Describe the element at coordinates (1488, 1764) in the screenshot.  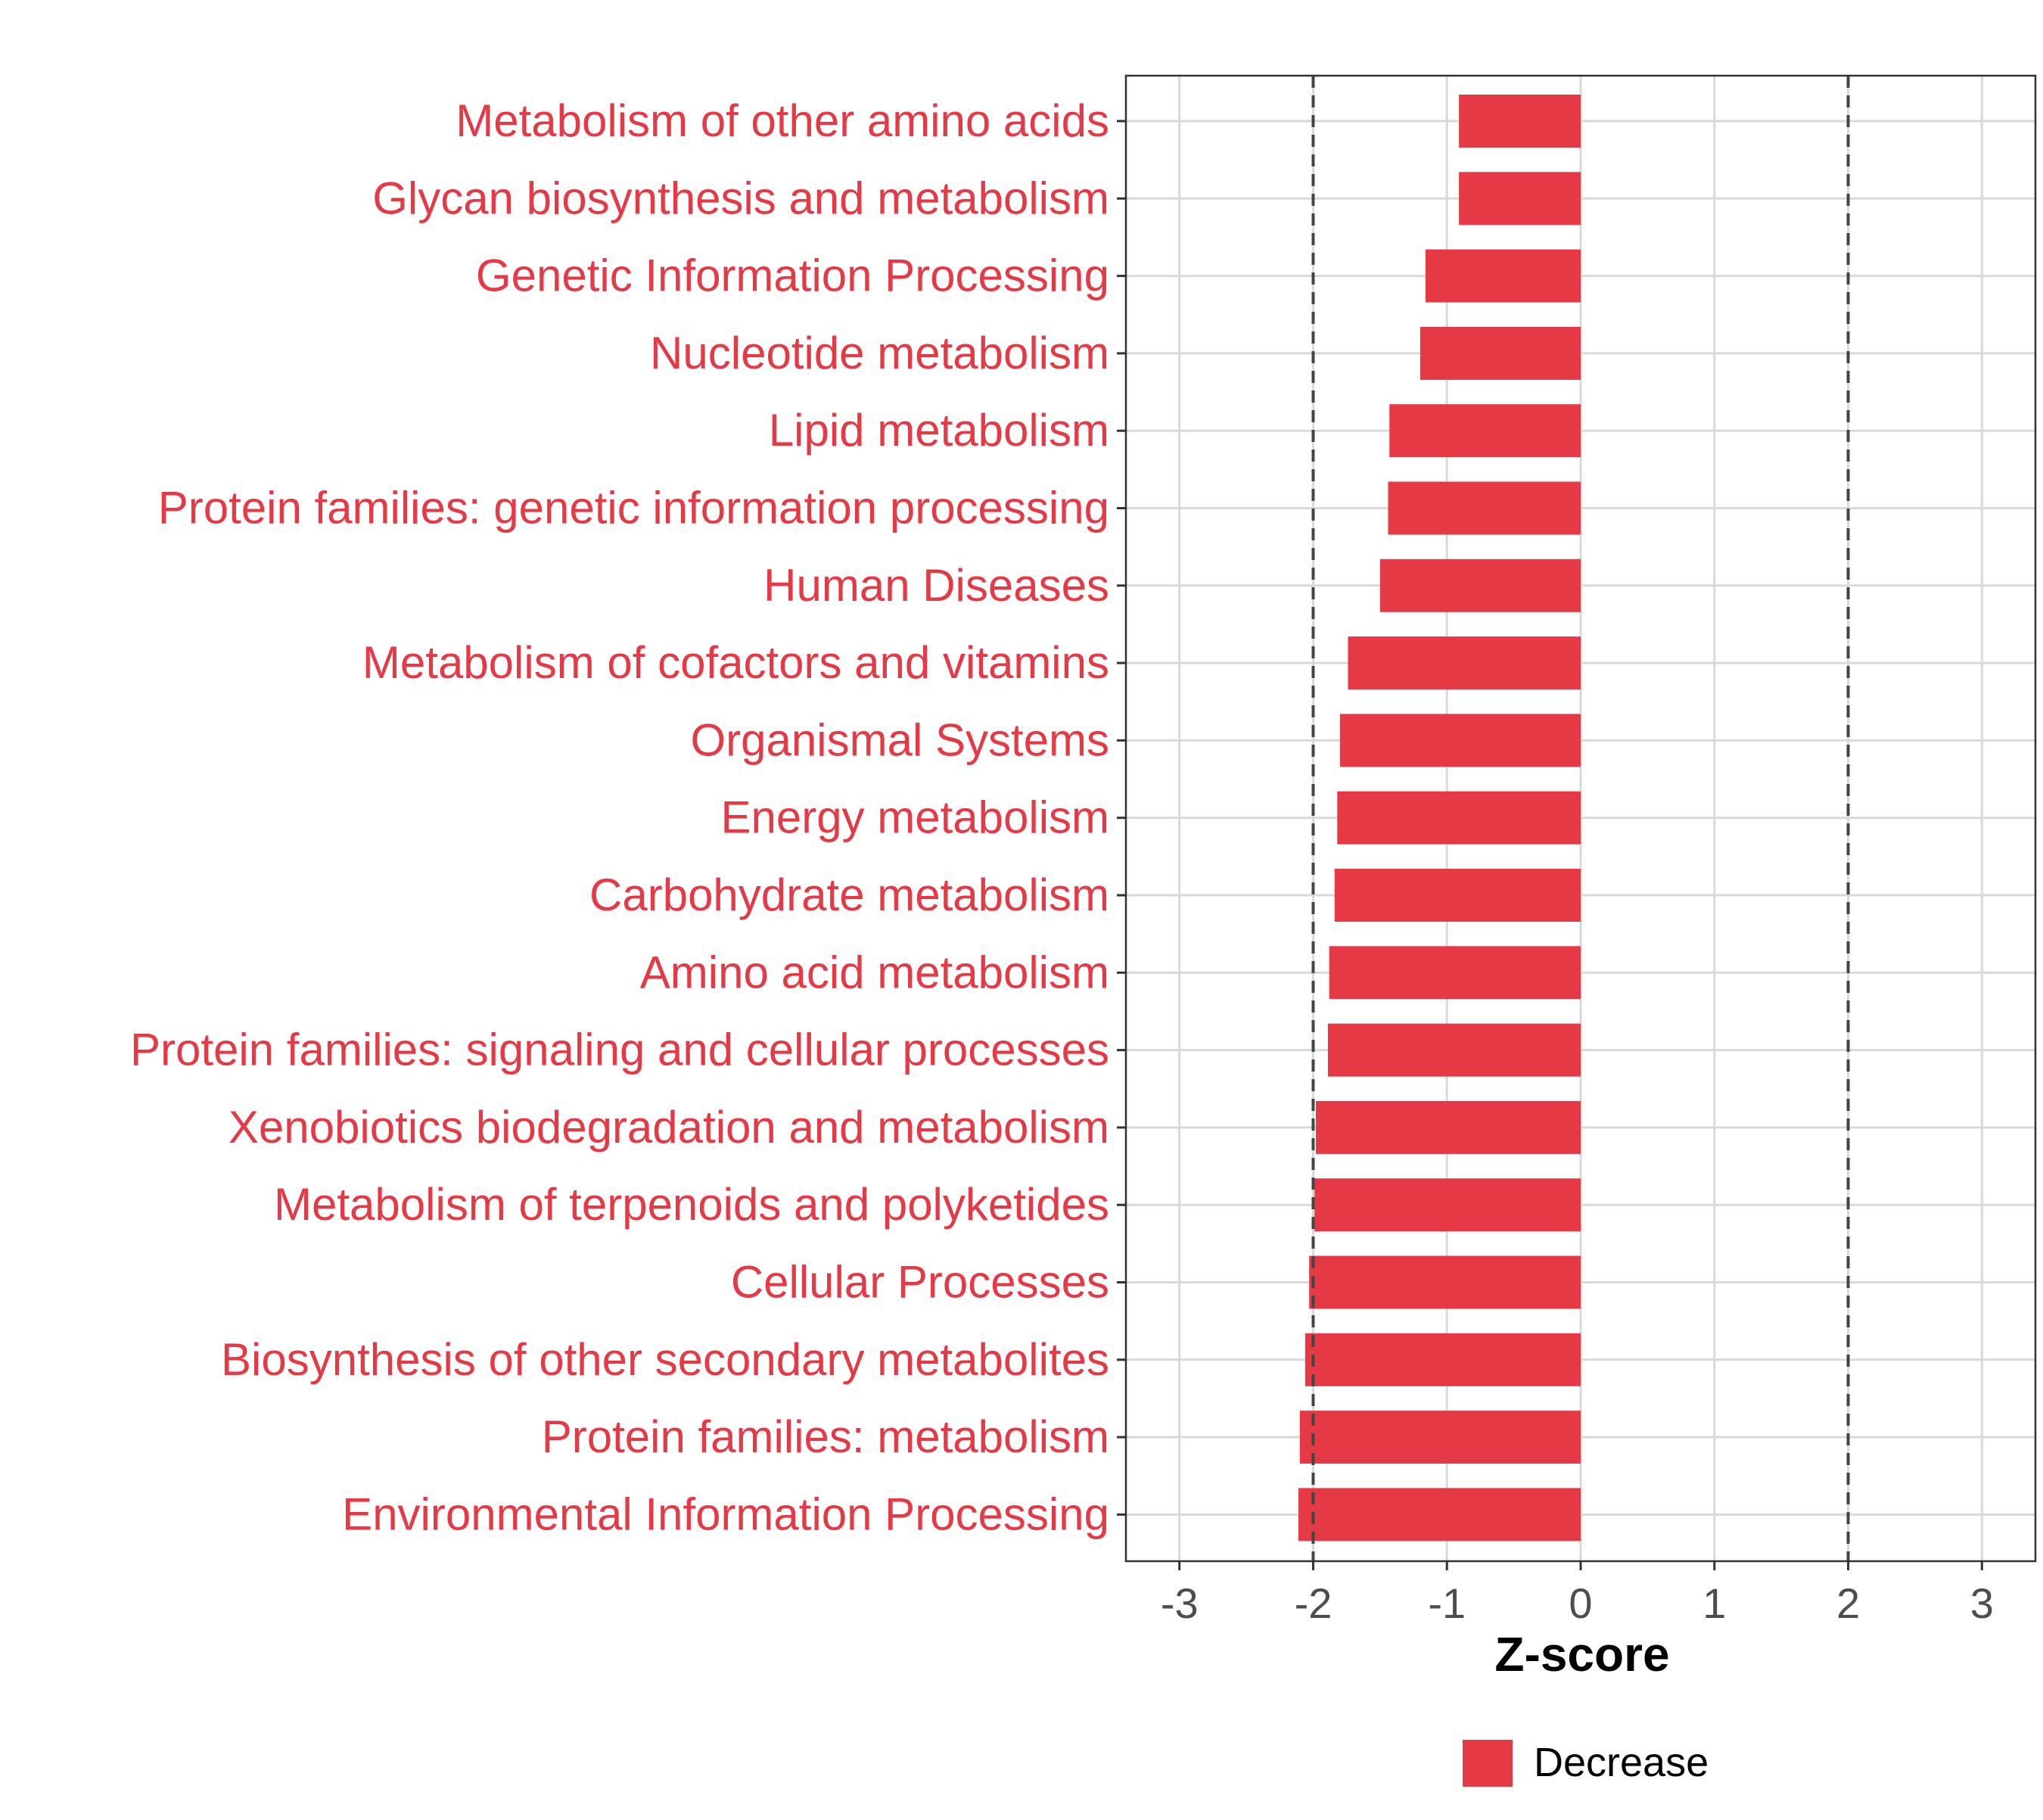
I see `legend-swatch-decrease` at that location.